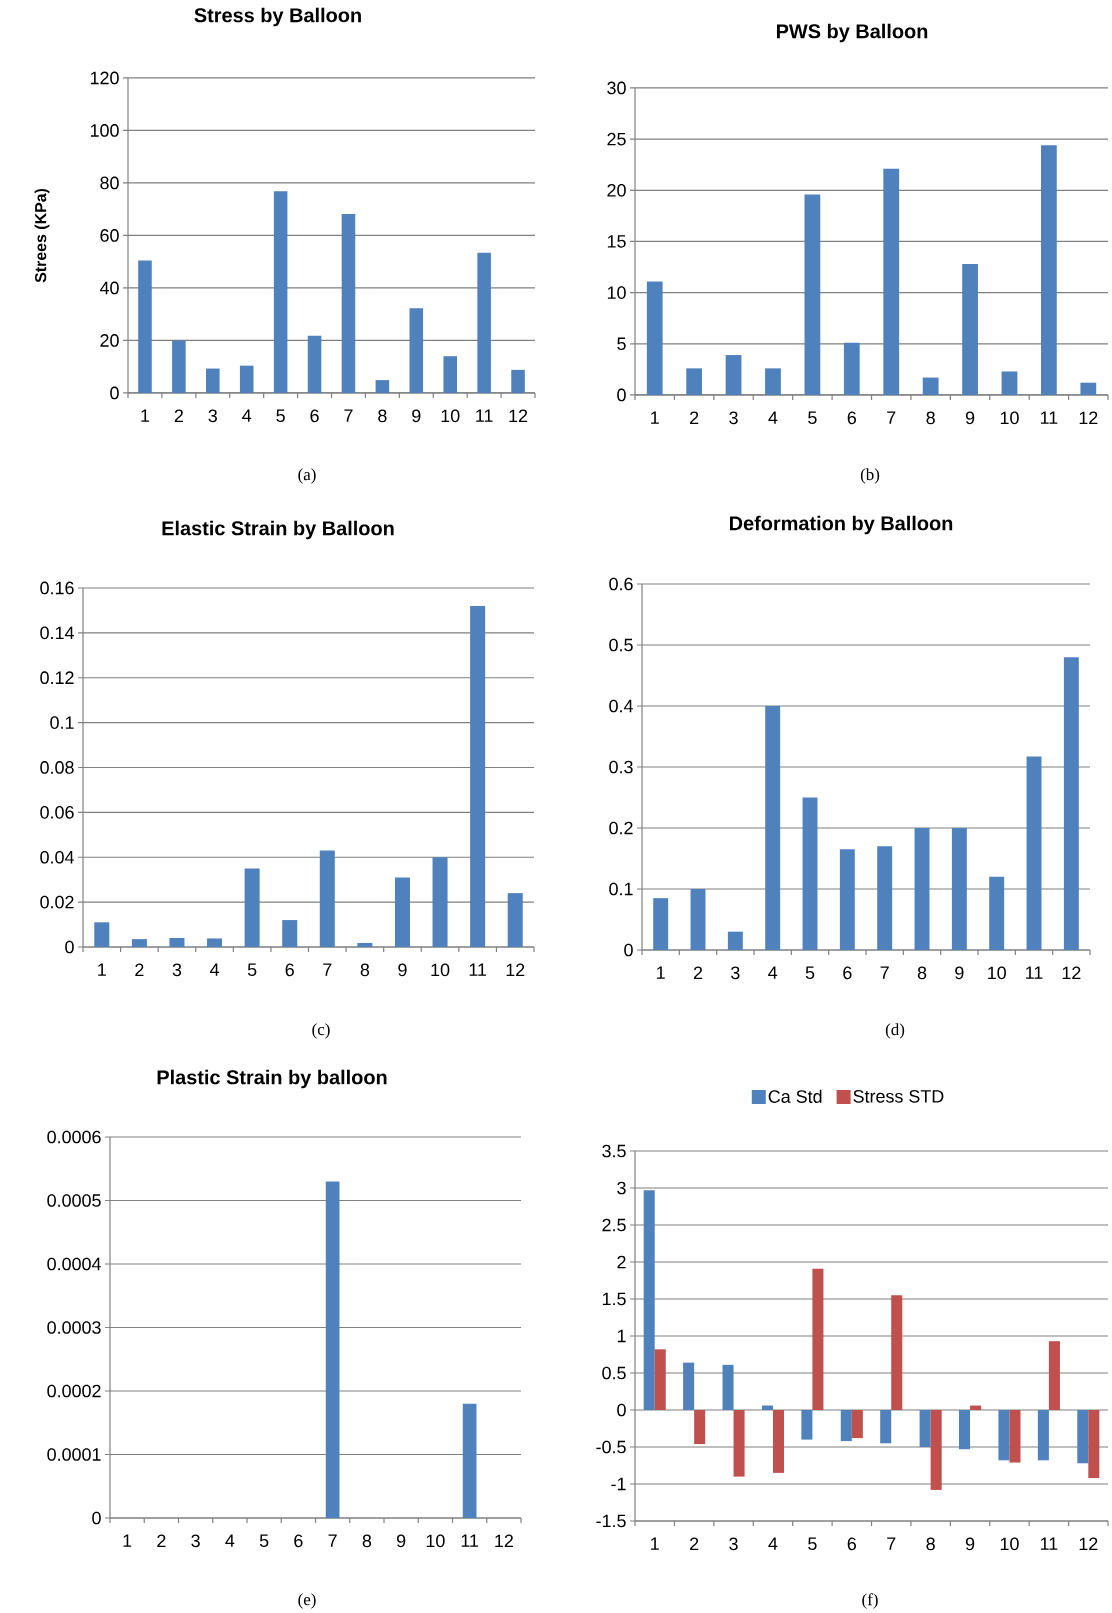  What do you see at coordinates (930, 418) in the screenshot?
I see `x-tick-label: 8` at bounding box center [930, 418].